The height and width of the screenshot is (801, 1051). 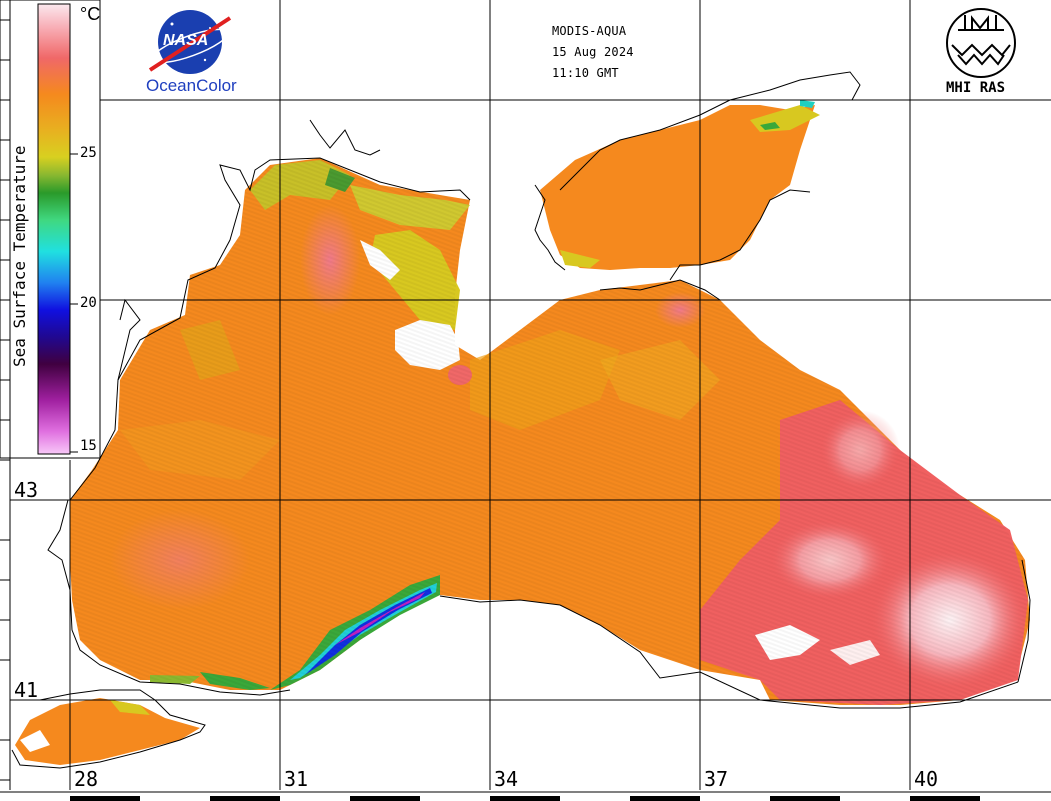 What do you see at coordinates (716, 779) in the screenshot?
I see `longitude-label: 37` at bounding box center [716, 779].